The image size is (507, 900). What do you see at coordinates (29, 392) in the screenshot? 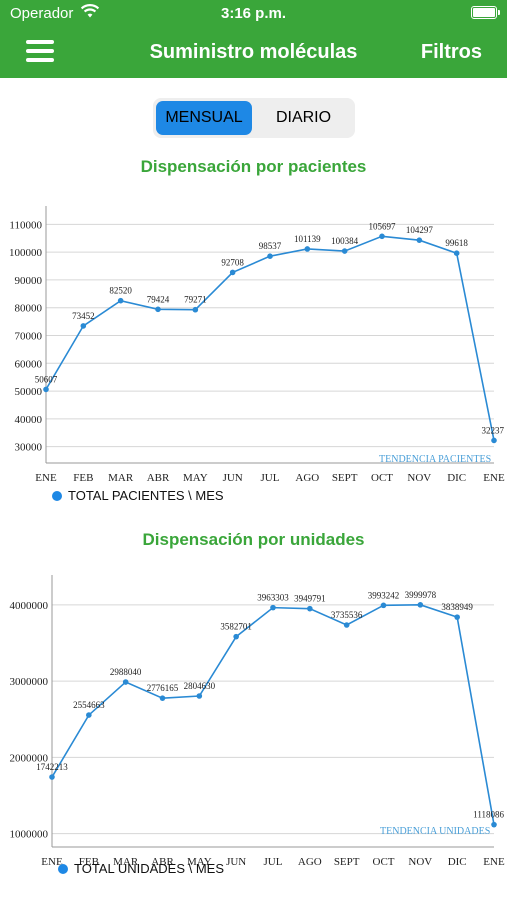
I see `patients-y-tick: 50000` at bounding box center [29, 392].